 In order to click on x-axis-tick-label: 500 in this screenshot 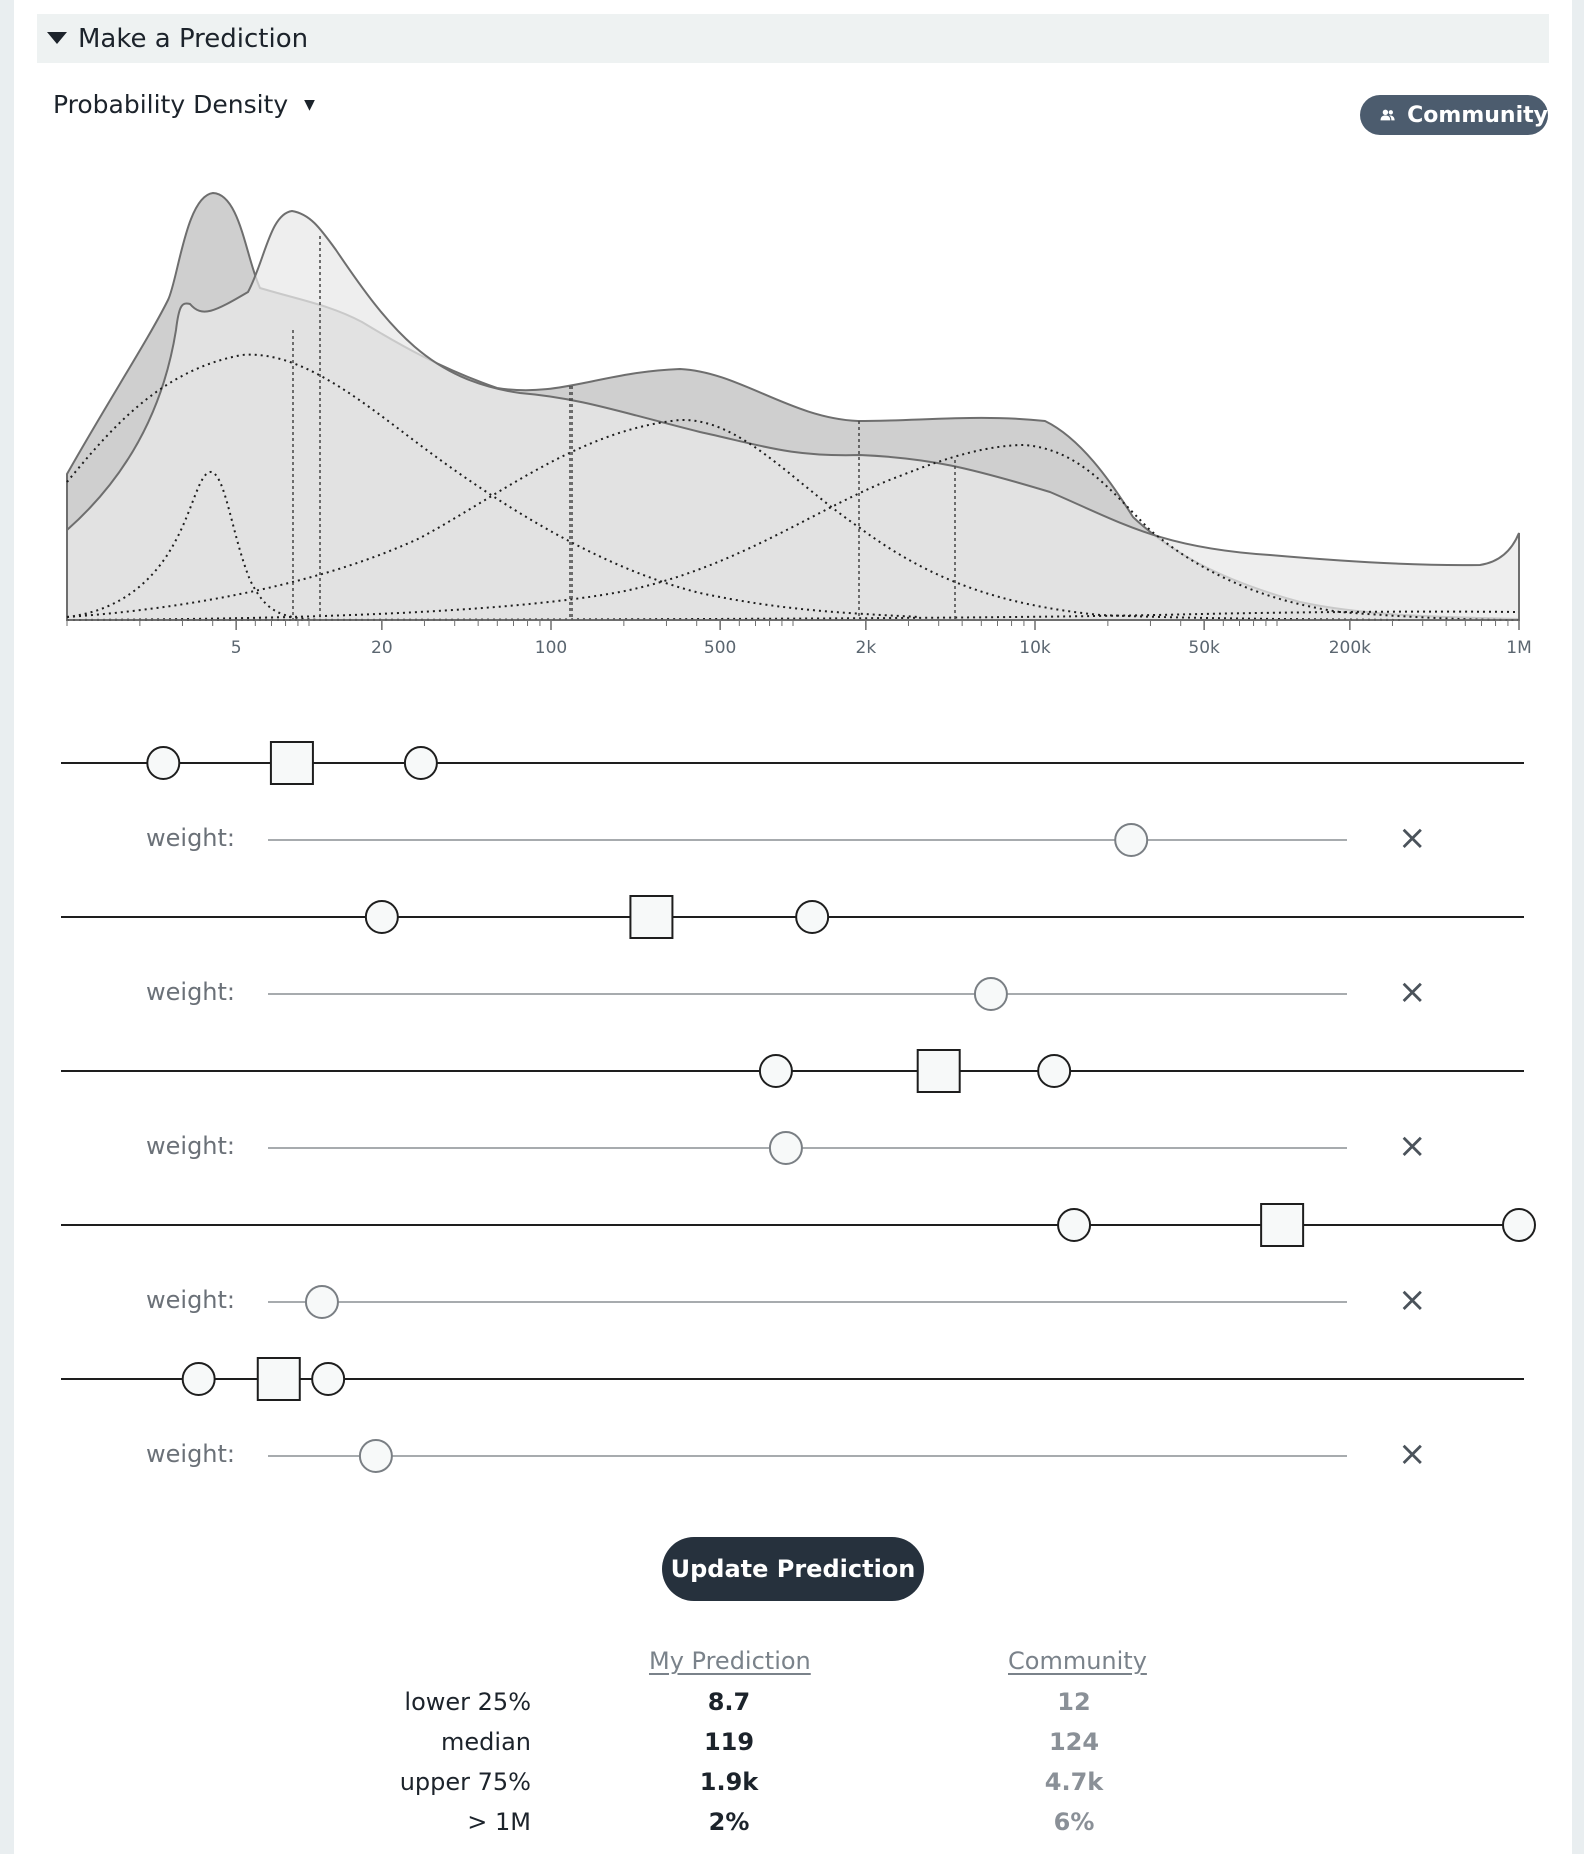, I will do `click(720, 648)`.